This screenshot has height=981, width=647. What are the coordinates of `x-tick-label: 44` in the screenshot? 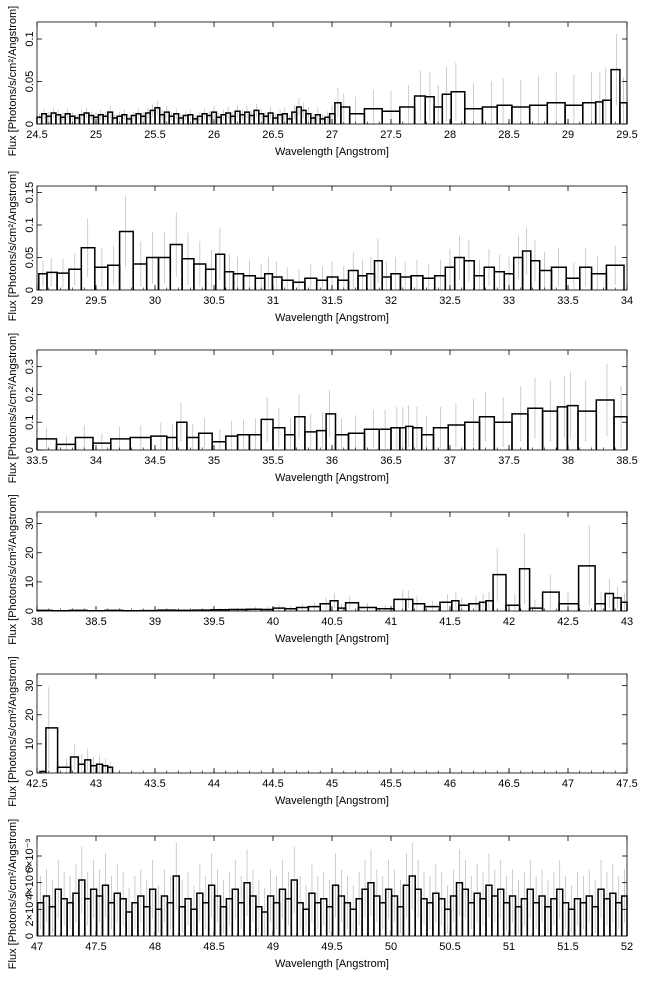 It's located at (214, 784).